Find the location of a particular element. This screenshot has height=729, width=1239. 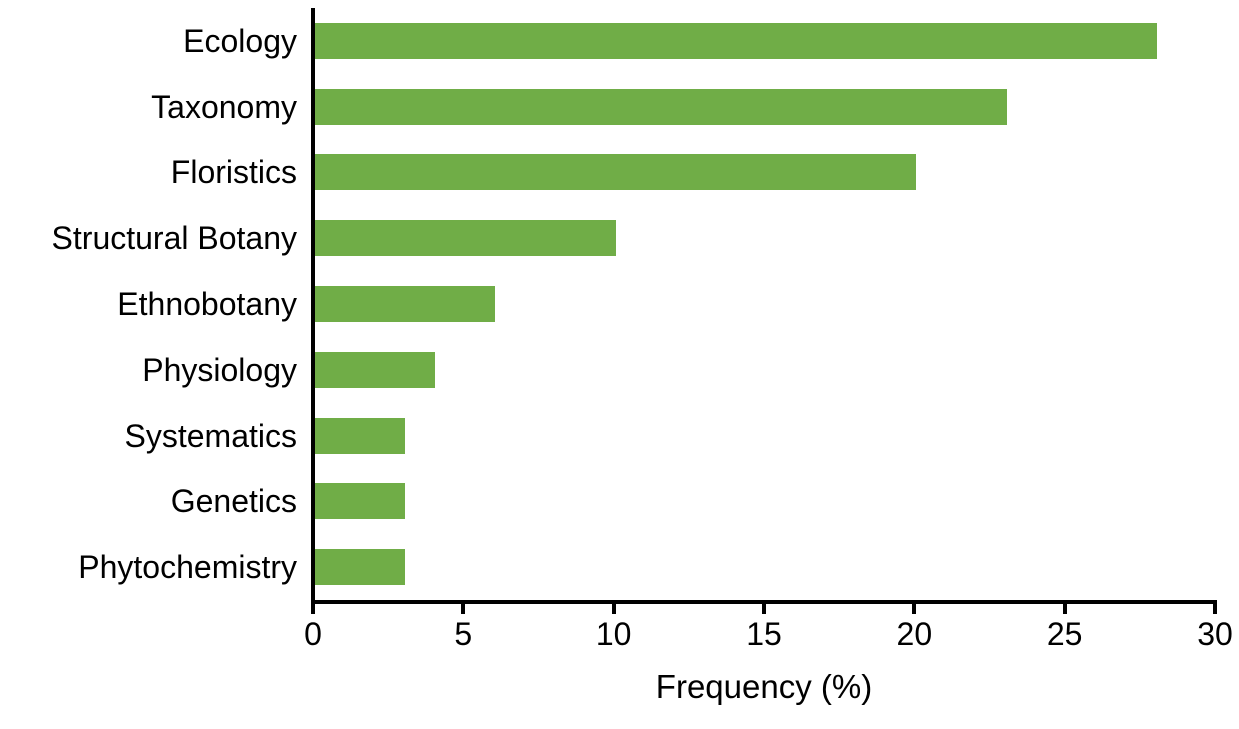

bar-row: Taxonomy is located at coordinates (608, 107).